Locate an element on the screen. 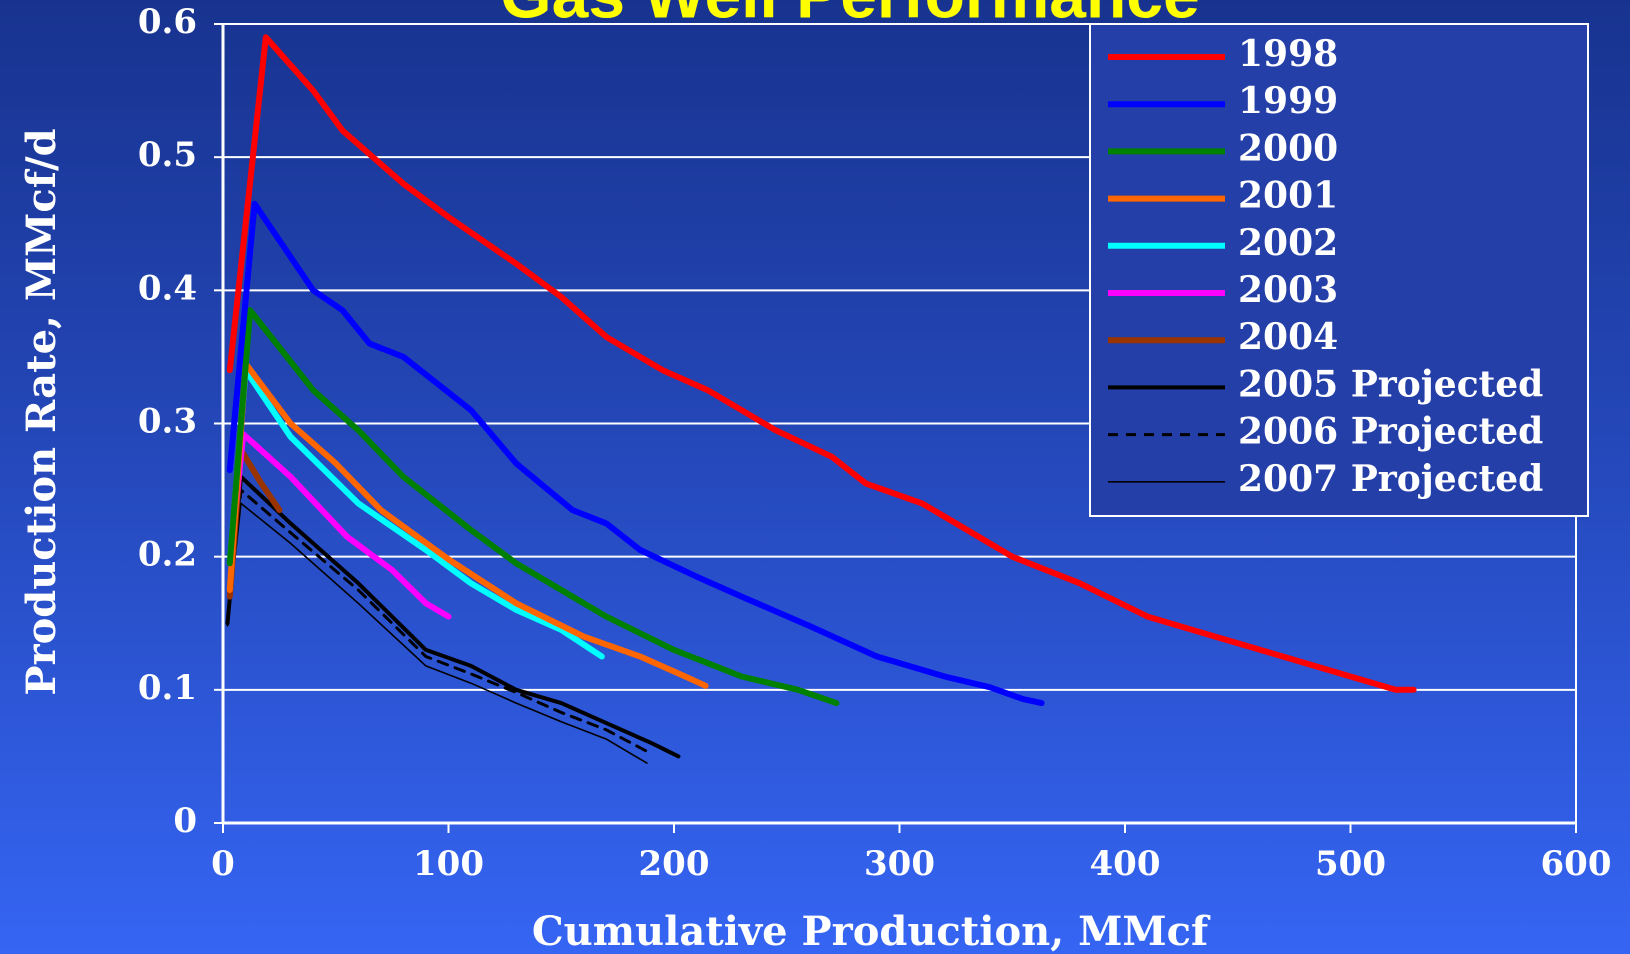 The height and width of the screenshot is (954, 1630). series-line-2006-projected is located at coordinates (439, 622).